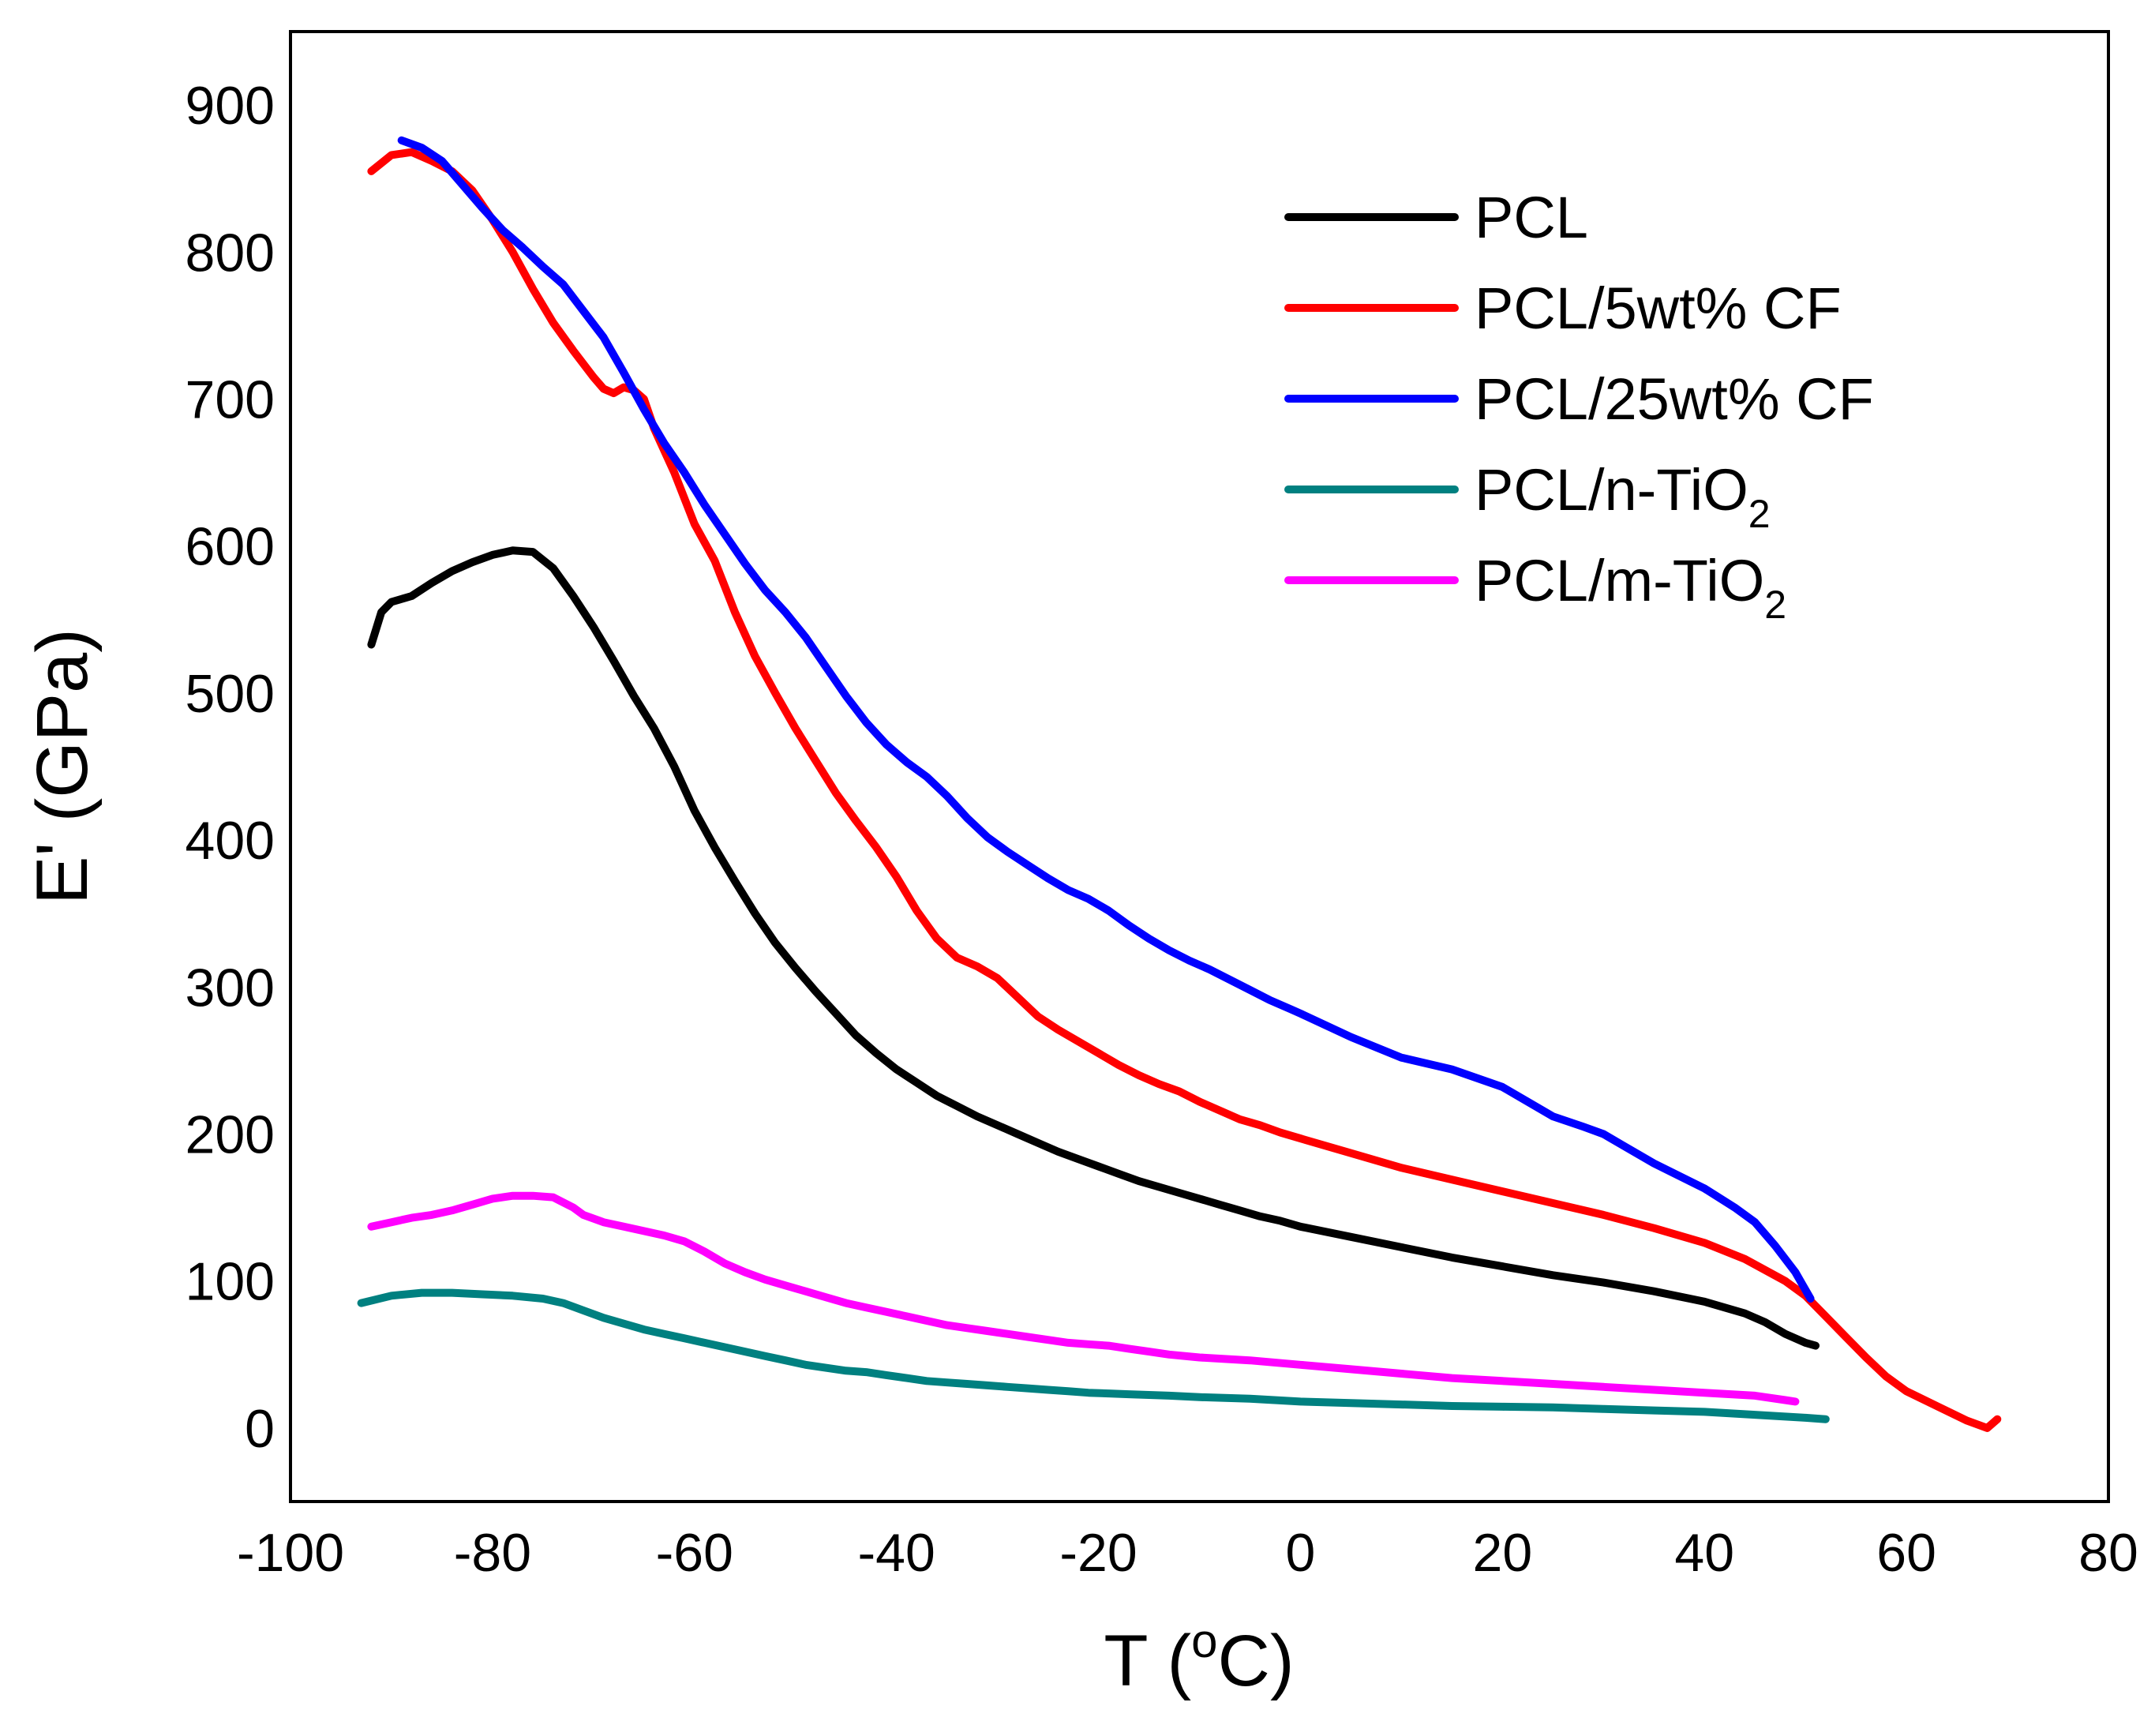 This screenshot has height=1736, width=2155. I want to click on y-tick-label: 900, so click(230, 106).